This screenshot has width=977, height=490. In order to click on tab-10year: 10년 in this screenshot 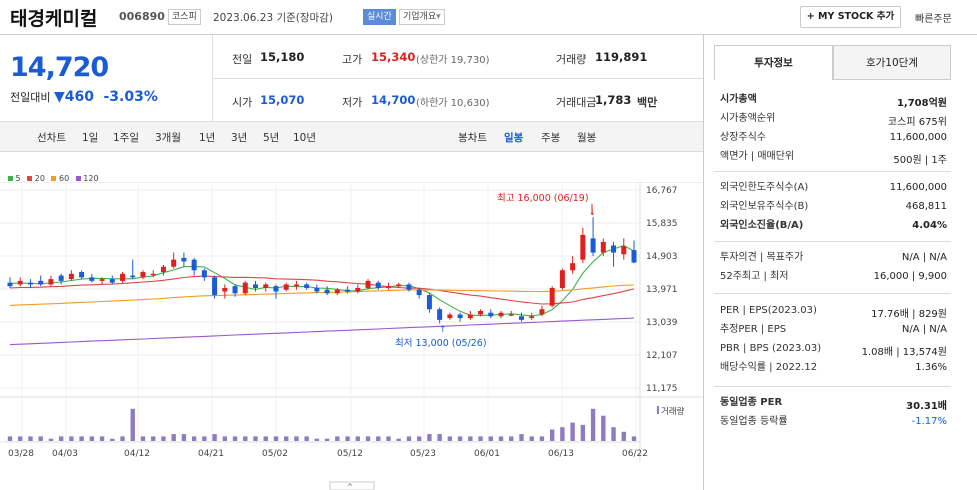, I will do `click(305, 138)`.